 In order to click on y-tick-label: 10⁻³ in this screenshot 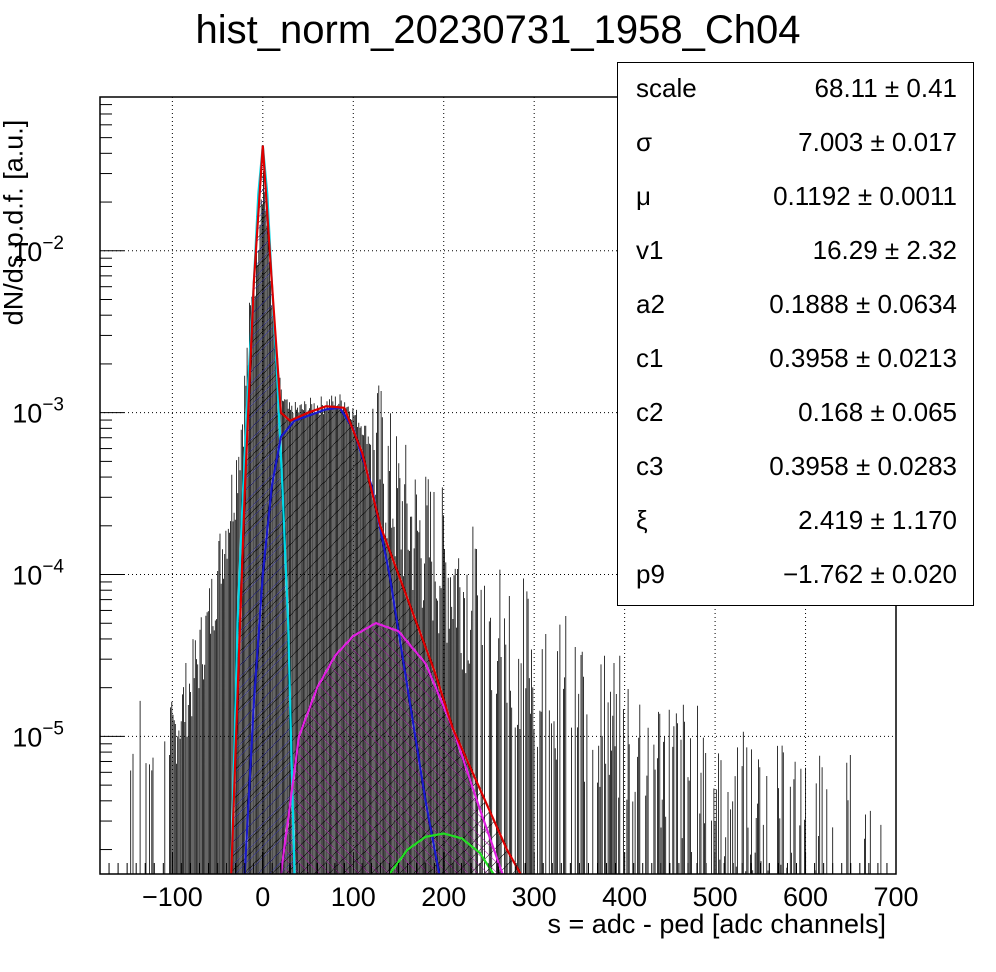, I will do `click(38, 412)`.